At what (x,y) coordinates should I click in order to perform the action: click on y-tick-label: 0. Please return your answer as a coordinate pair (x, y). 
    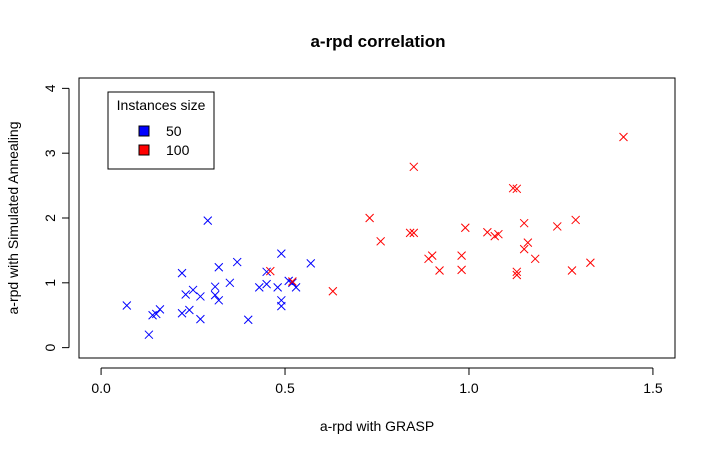
    Looking at the image, I should click on (50, 348).